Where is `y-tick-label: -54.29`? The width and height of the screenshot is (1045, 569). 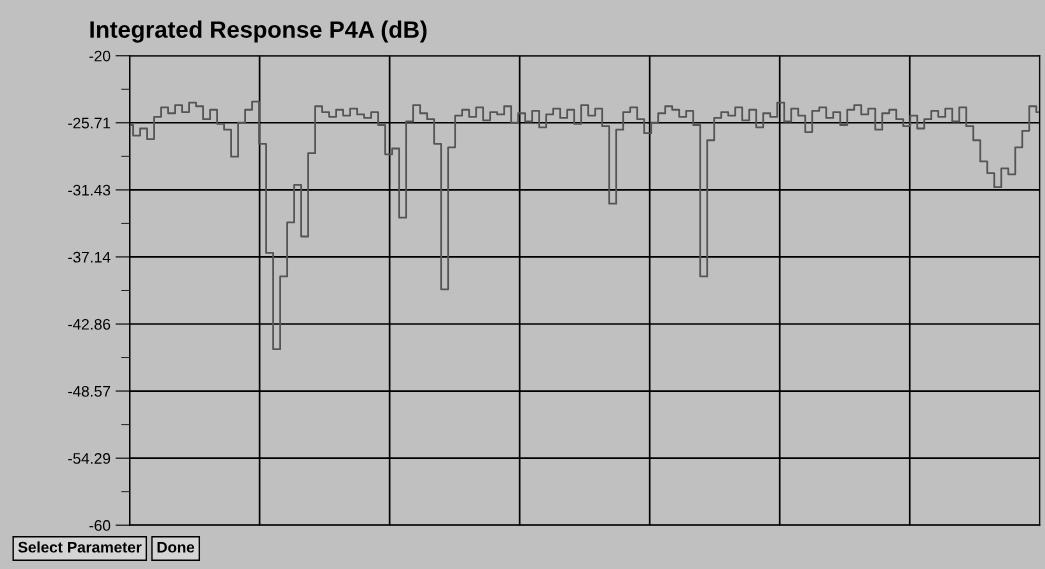
y-tick-label: -54.29 is located at coordinates (89, 458).